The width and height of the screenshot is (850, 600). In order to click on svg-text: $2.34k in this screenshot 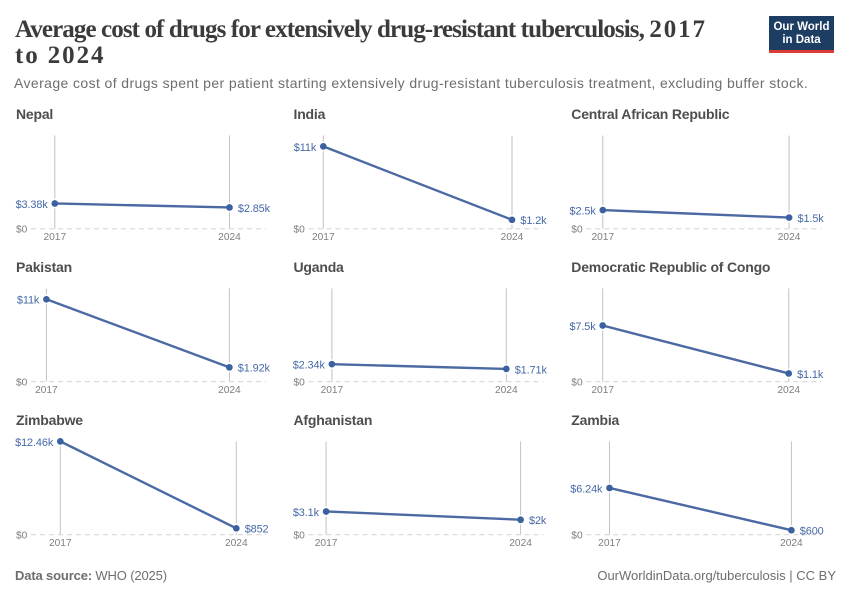, I will do `click(309, 366)`.